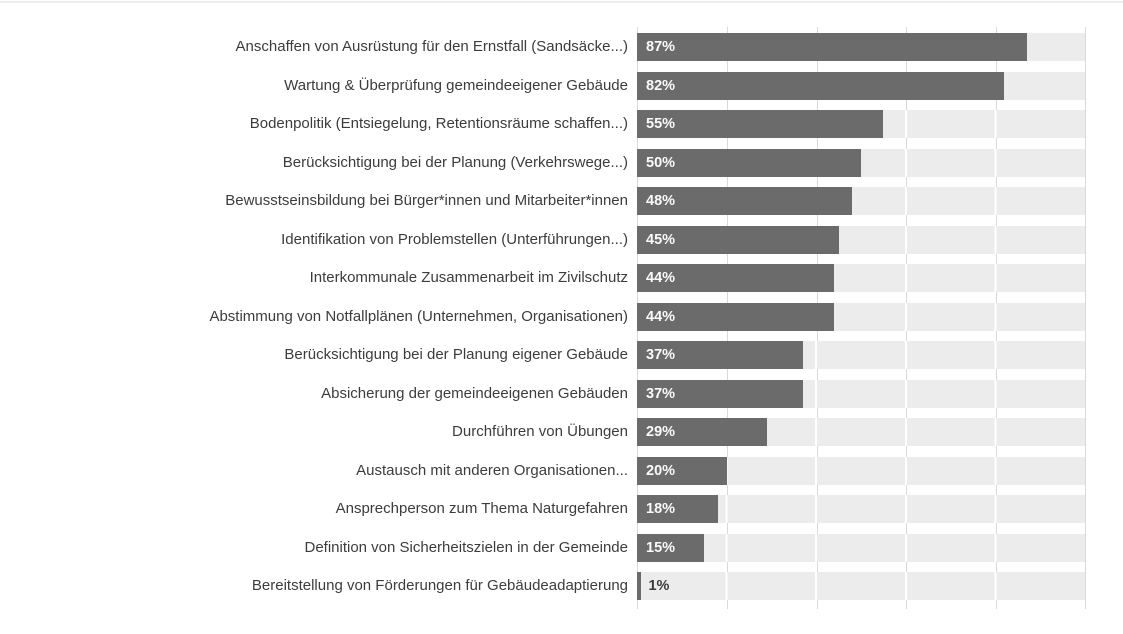 This screenshot has height=634, width=1123. Describe the element at coordinates (661, 162) in the screenshot. I see `value-label: 50%` at that location.